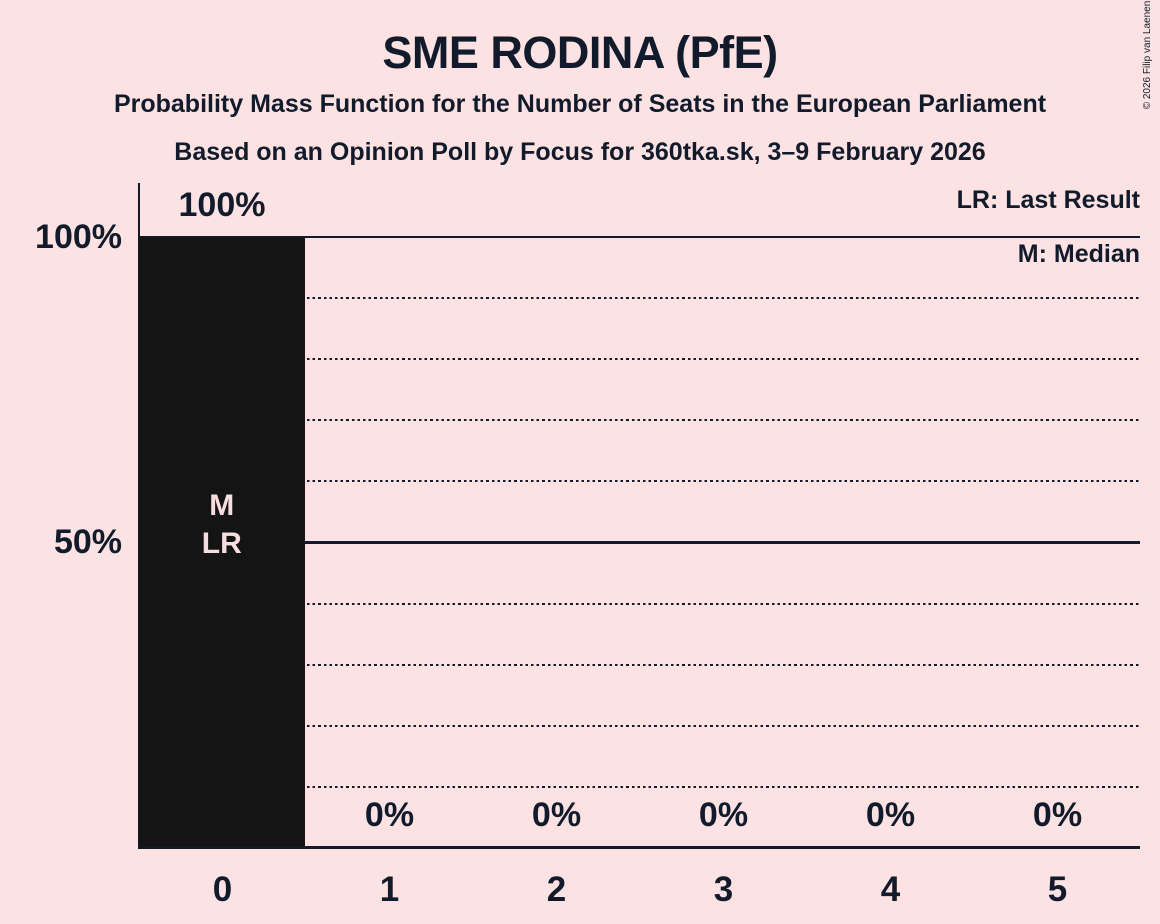 The image size is (1160, 924). Describe the element at coordinates (556, 815) in the screenshot. I see `bar-value-label-2: 0%` at that location.